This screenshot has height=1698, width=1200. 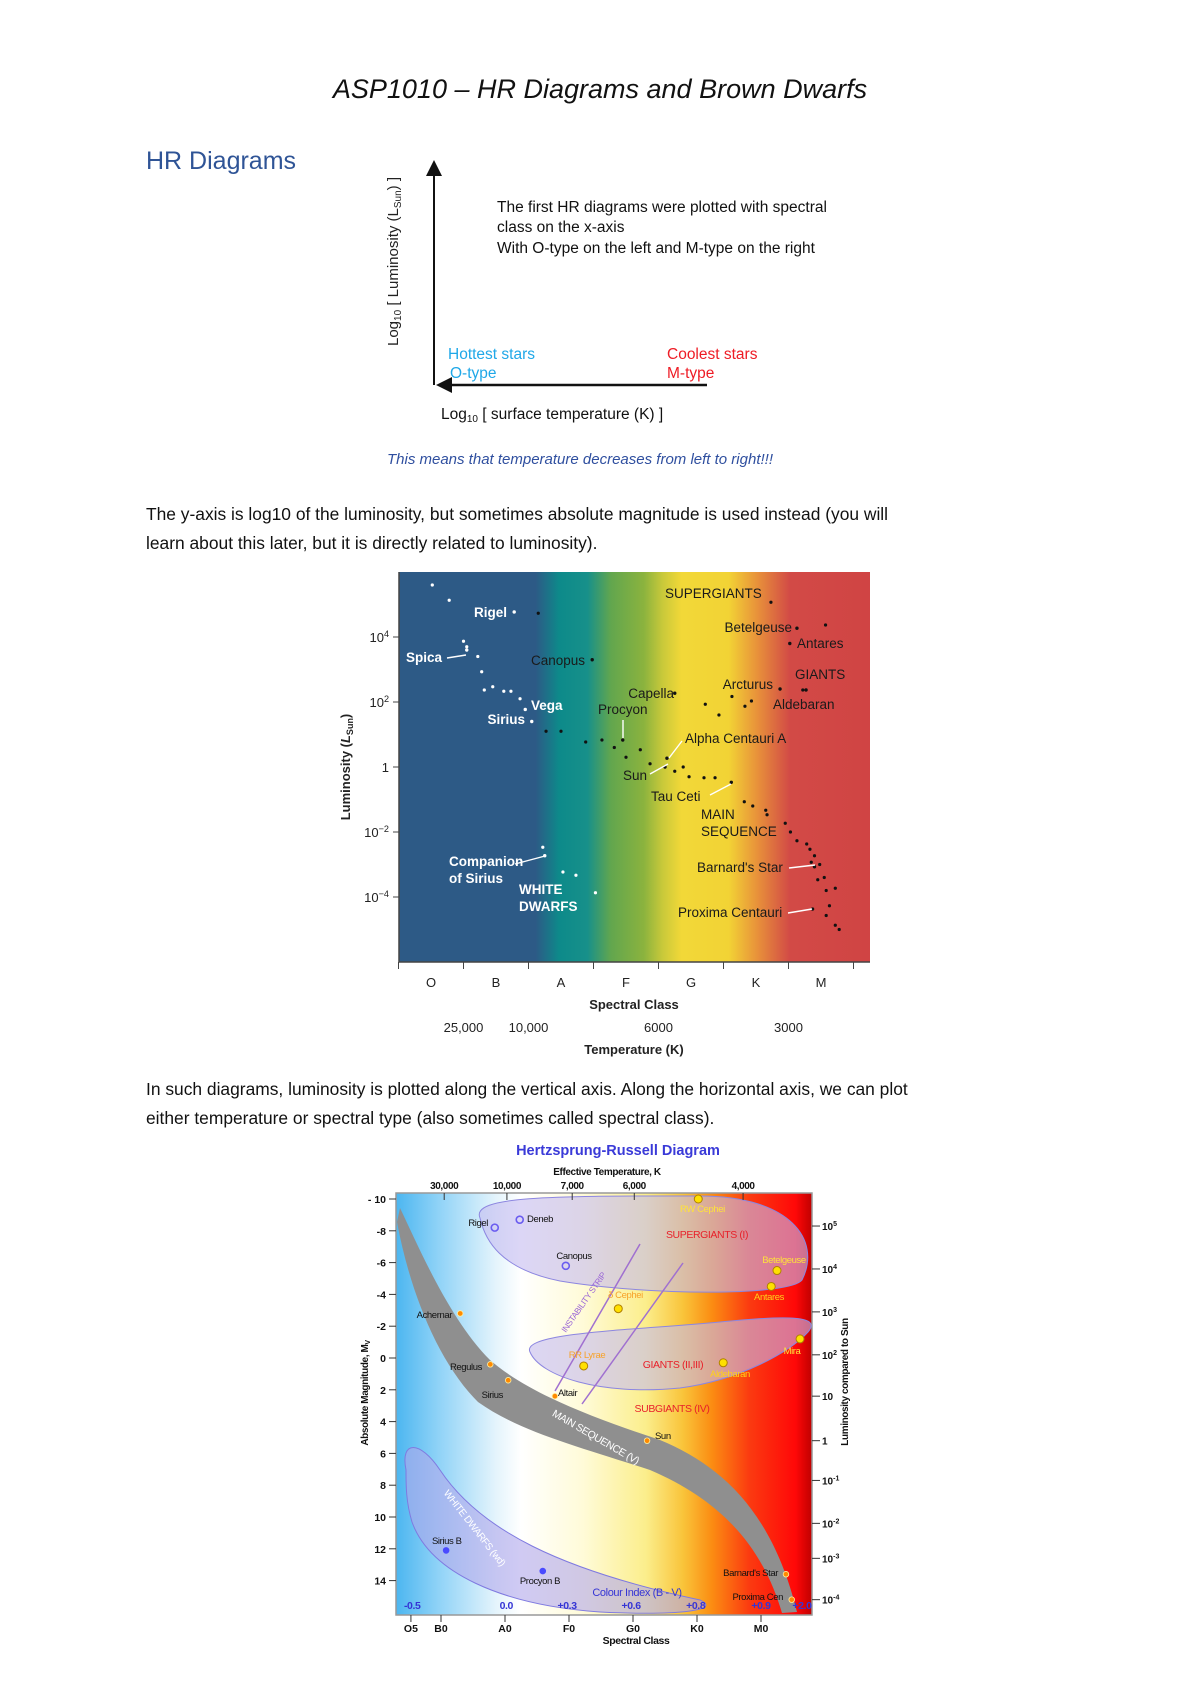 What do you see at coordinates (786, 1574) in the screenshot?
I see `star-marker-barnard-s-star` at bounding box center [786, 1574].